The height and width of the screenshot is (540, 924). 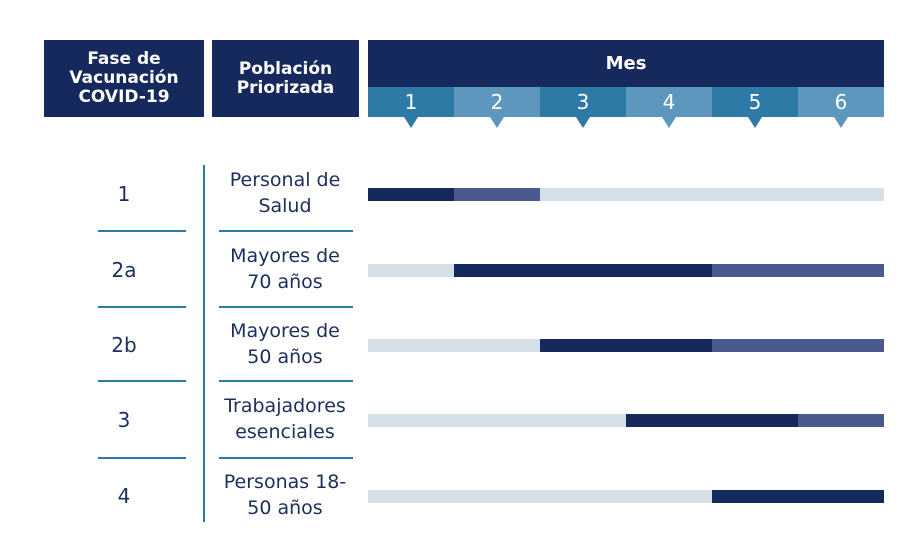 I want to click on phase-label: 3, so click(x=124, y=420).